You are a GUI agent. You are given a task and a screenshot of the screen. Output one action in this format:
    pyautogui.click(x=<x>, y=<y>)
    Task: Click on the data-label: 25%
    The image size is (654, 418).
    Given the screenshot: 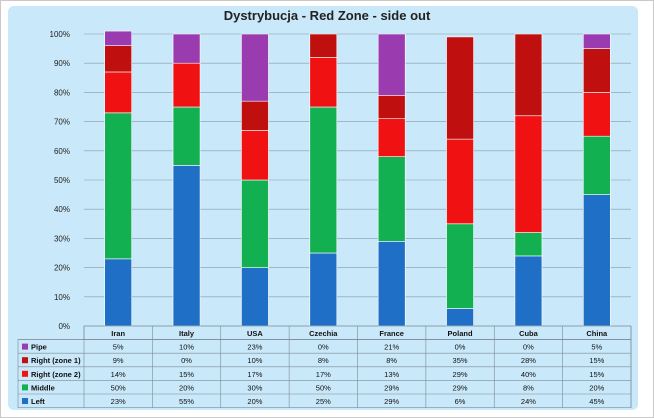 What is the action you would take?
    pyautogui.click(x=323, y=401)
    